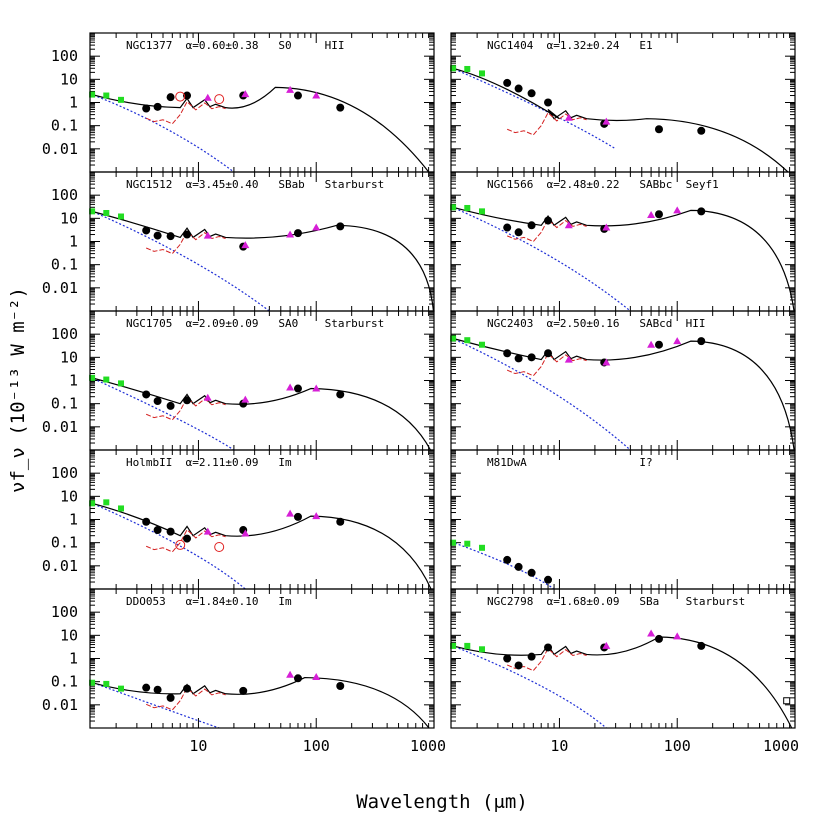  Describe the element at coordinates (60, 427) in the screenshot. I see `y-tick-label: 0.01` at that location.